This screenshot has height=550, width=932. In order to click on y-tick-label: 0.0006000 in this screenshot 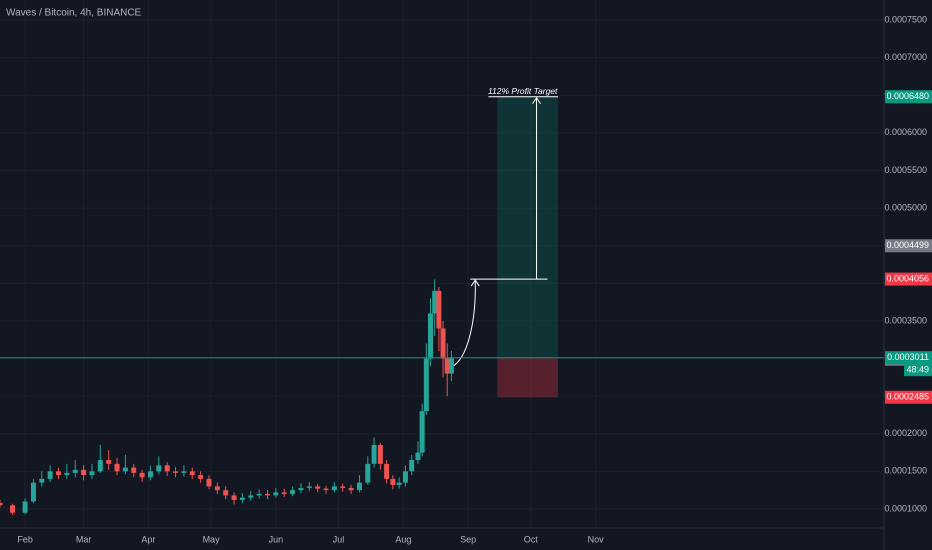, I will do `click(905, 132)`.